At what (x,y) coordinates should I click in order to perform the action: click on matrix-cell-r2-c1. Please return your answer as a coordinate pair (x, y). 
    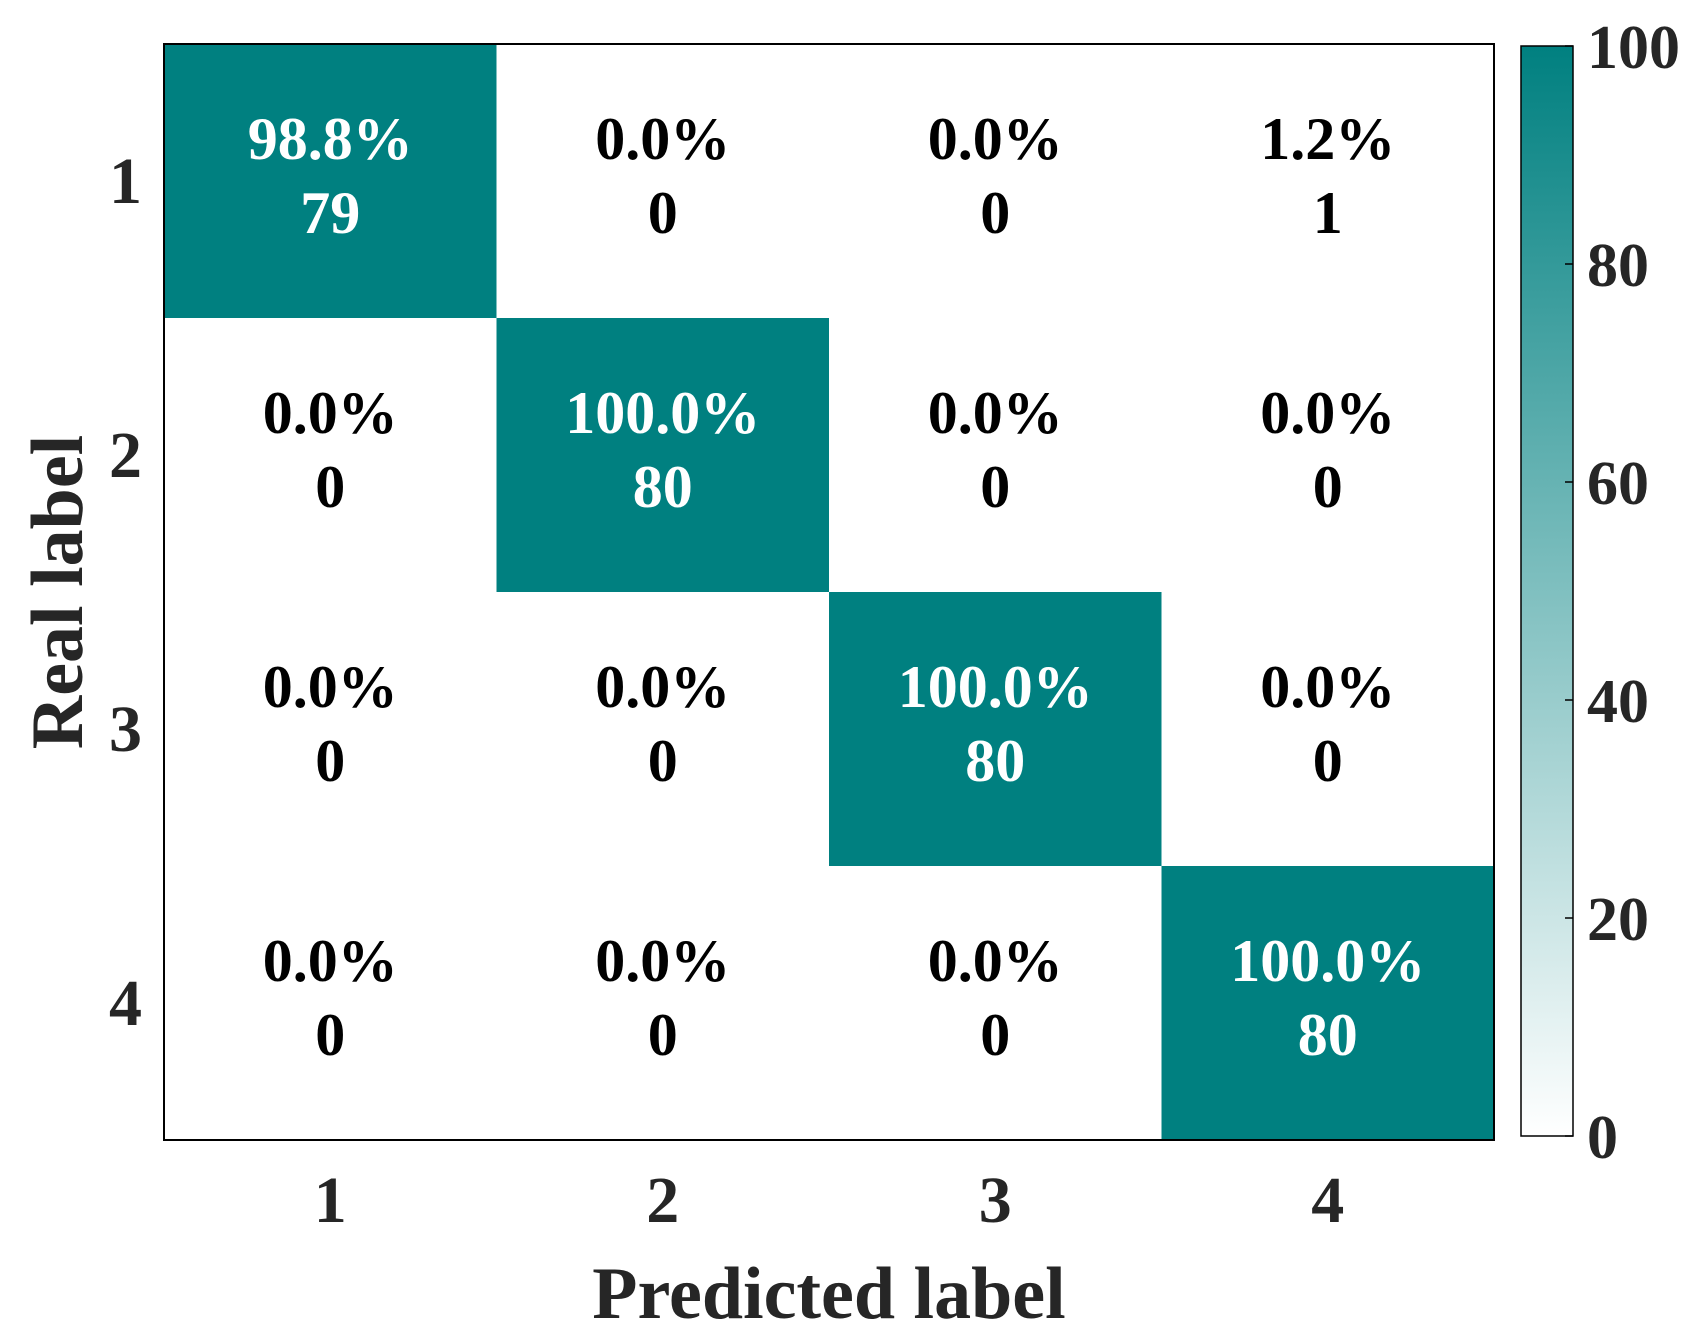
    Looking at the image, I should click on (330, 455).